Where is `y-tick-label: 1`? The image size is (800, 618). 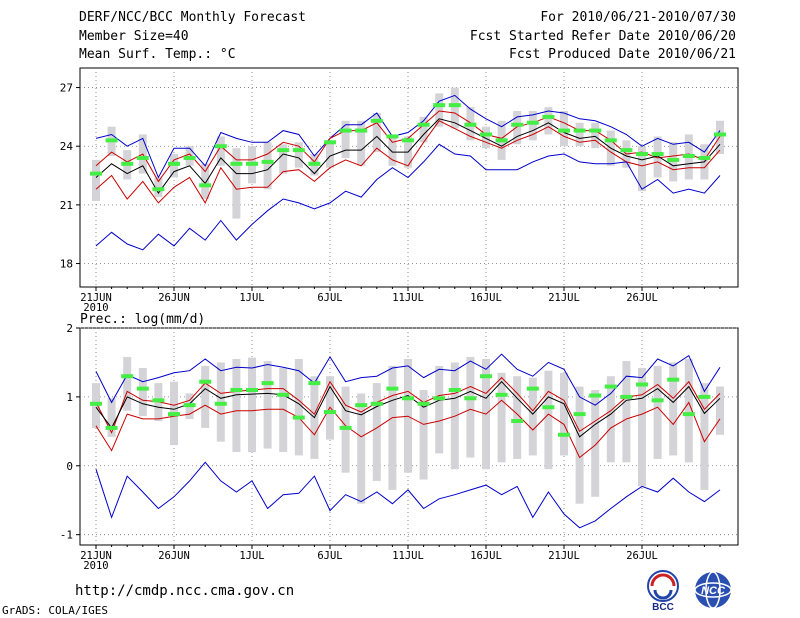
y-tick-label: 1 is located at coordinates (69, 397).